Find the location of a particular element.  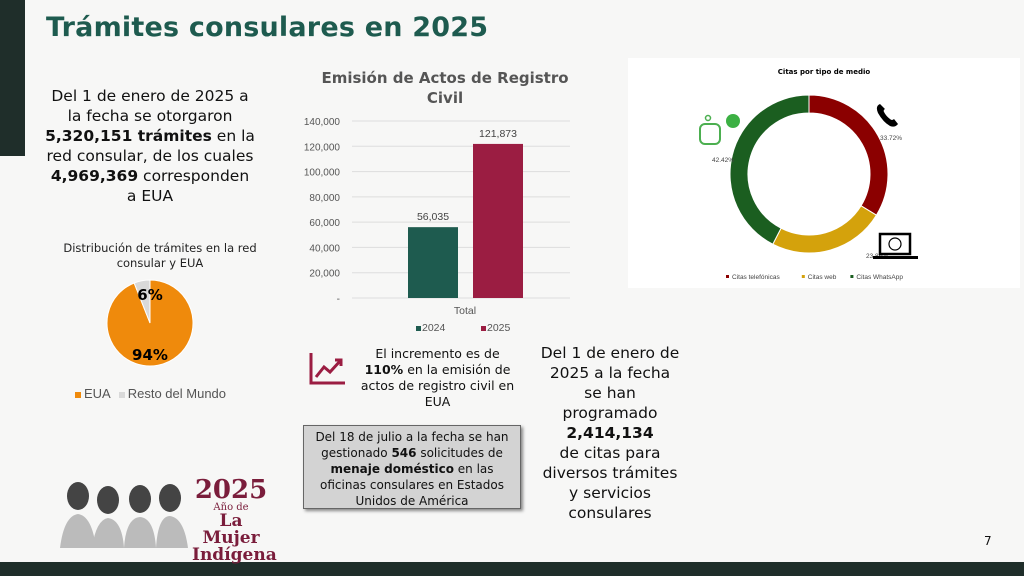

pie-label-eua: 94% is located at coordinates (150, 355).